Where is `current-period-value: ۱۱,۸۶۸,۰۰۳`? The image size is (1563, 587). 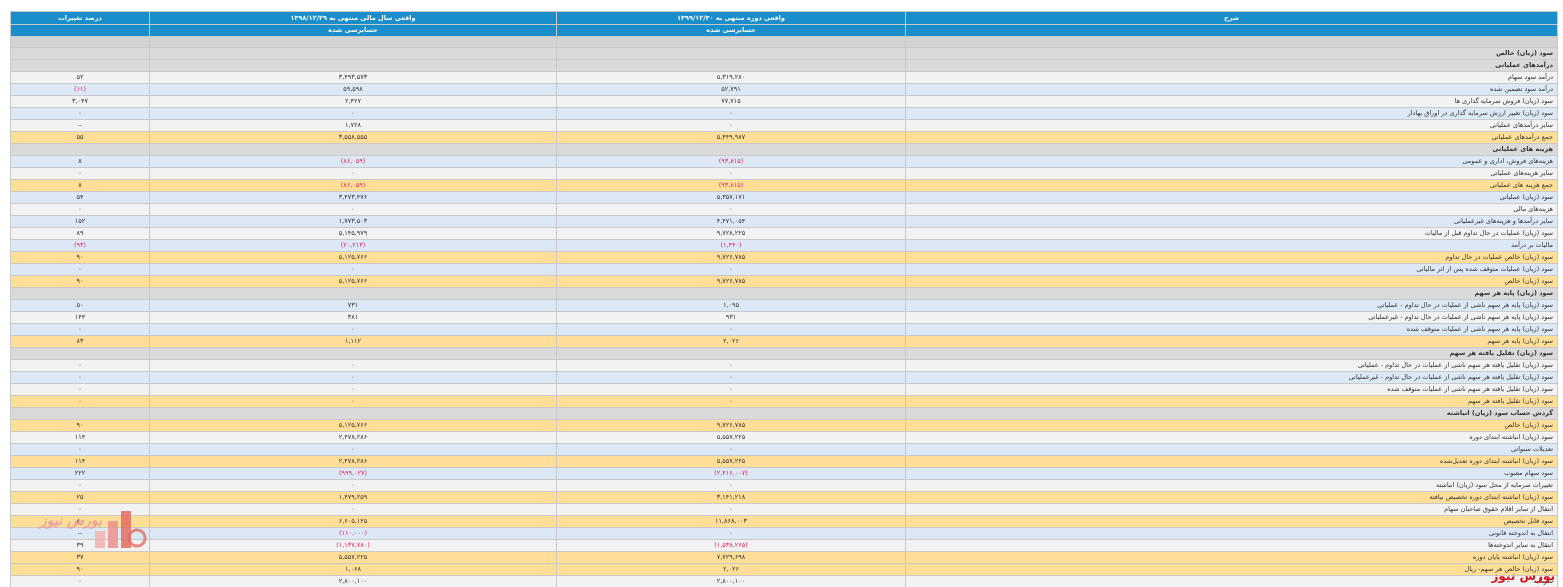
current-period-value: ۱۱,۸۶۸,۰۰۳ is located at coordinates (731, 521).